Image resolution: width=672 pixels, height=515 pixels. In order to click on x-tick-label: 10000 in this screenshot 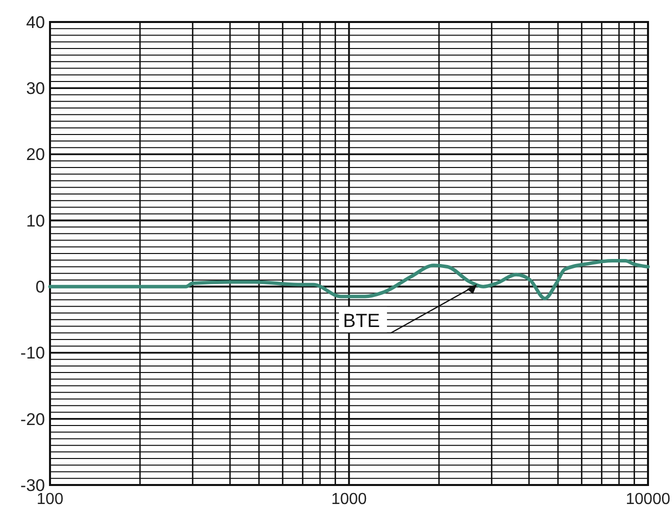, I will do `click(648, 499)`.